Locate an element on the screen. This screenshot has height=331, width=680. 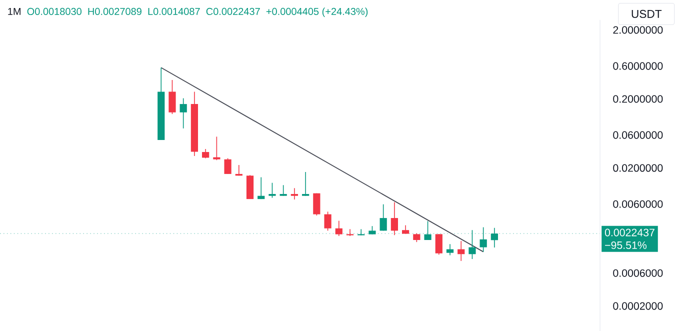
text: H0.0027089 is located at coordinates (115, 12).